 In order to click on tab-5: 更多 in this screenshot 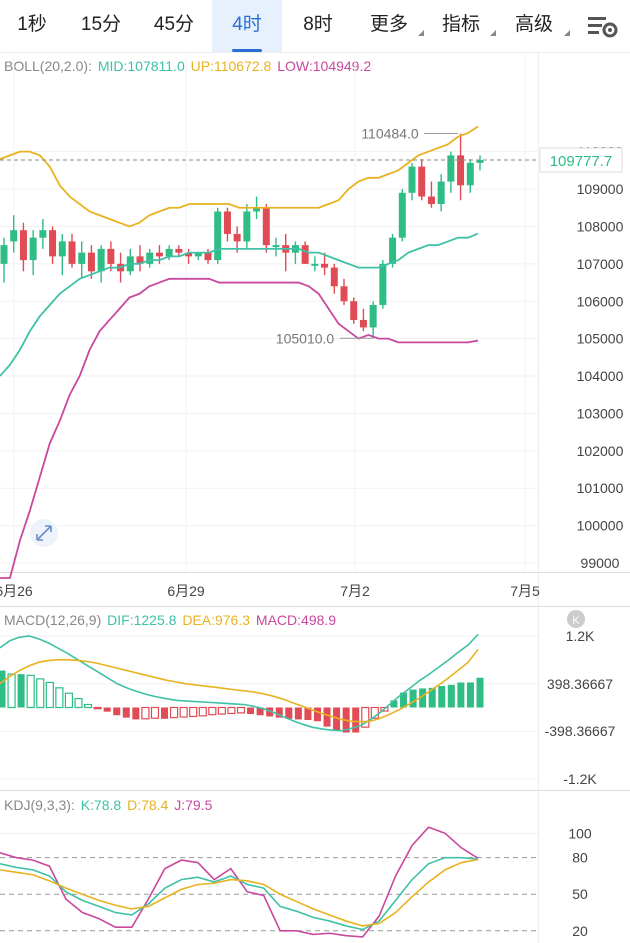, I will do `click(389, 26)`.